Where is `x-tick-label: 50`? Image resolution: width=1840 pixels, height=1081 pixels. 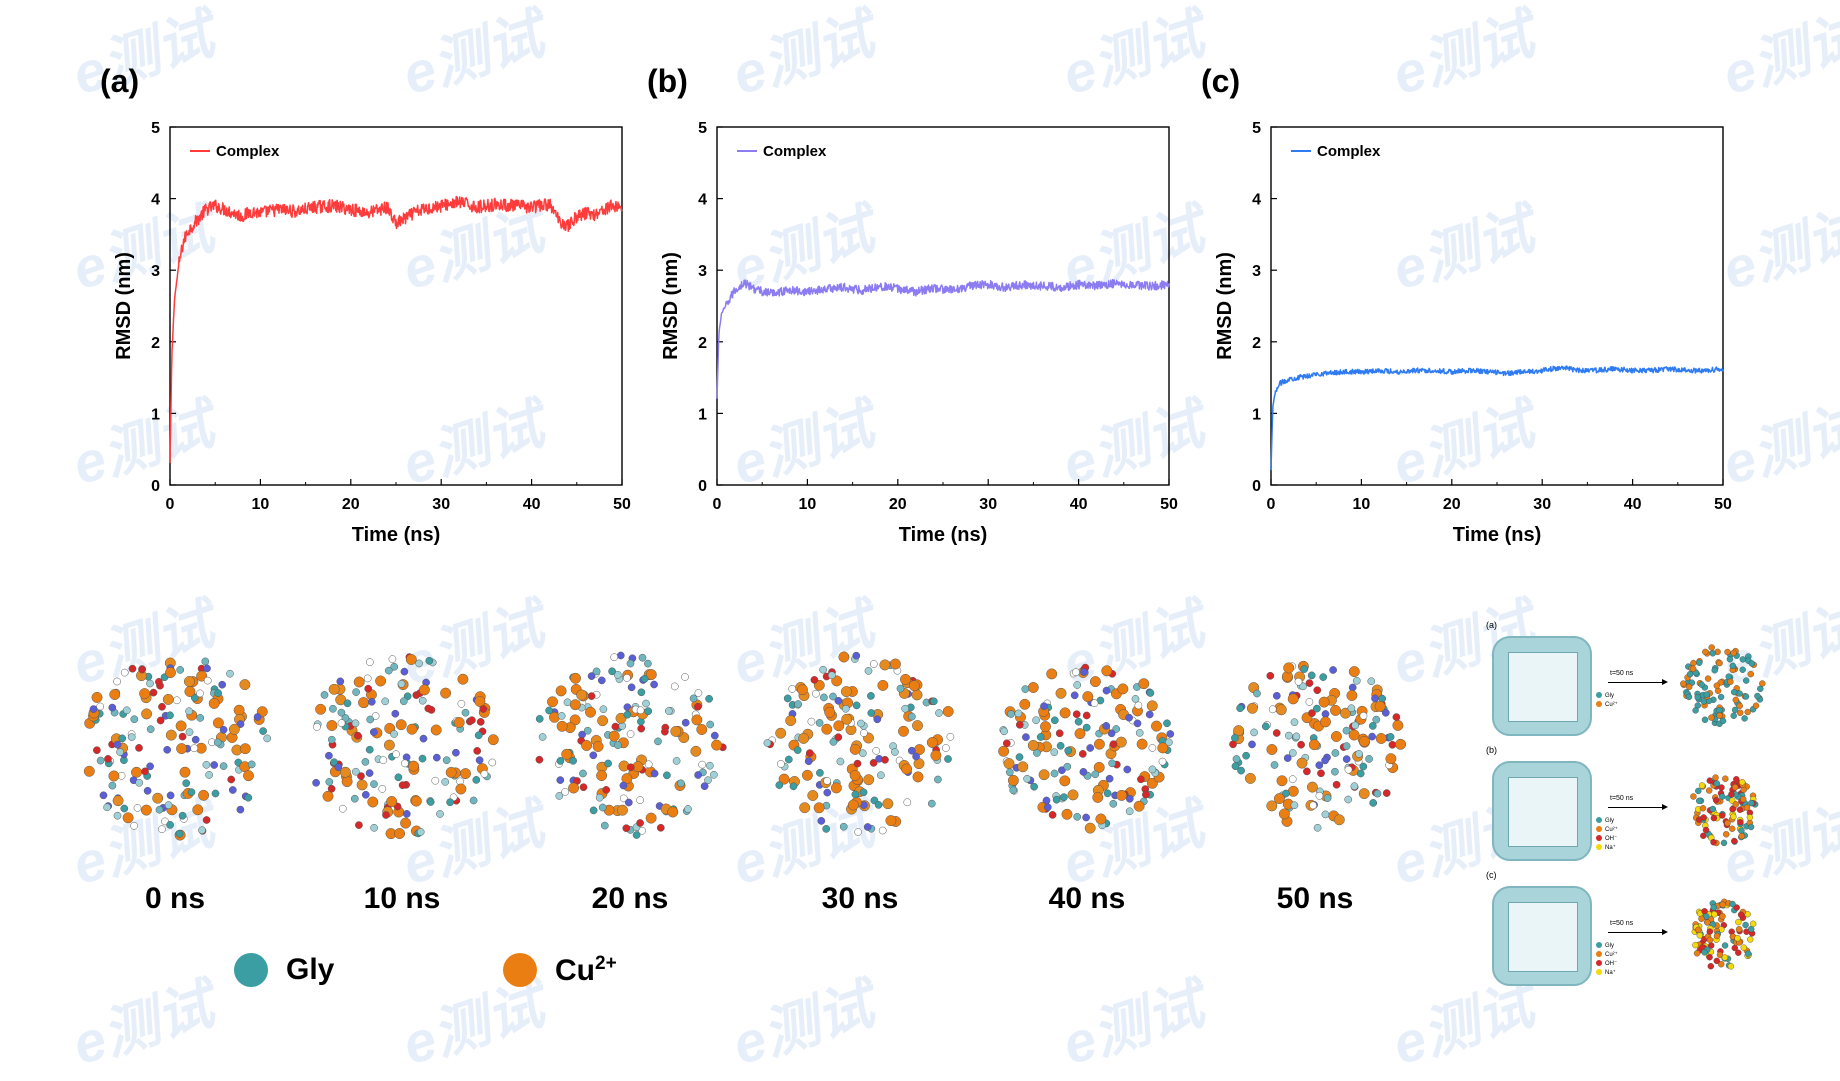
x-tick-label: 50 is located at coordinates (1723, 504).